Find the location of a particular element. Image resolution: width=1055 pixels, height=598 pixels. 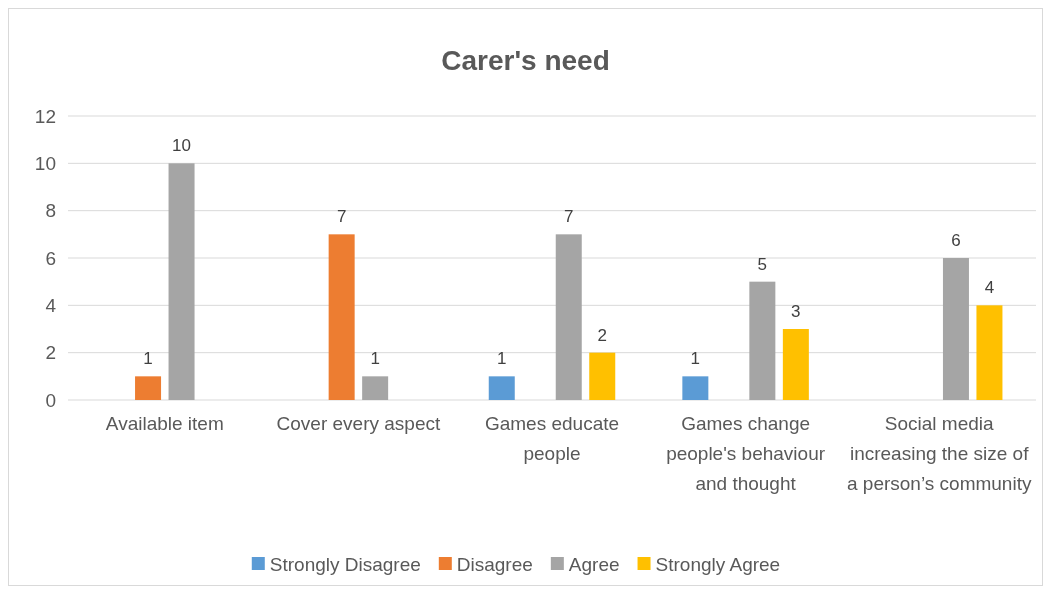

x-tick-label: Games educate people is located at coordinates (552, 438).